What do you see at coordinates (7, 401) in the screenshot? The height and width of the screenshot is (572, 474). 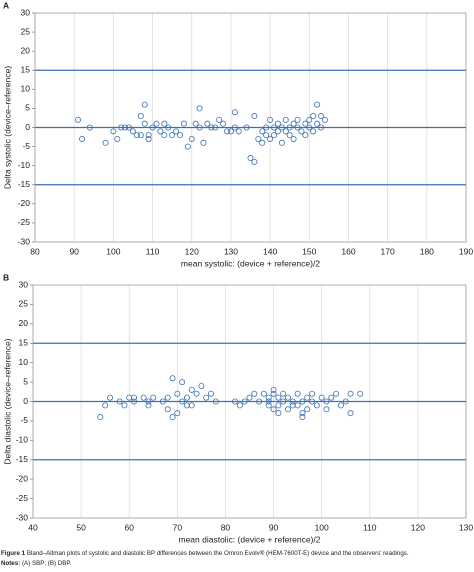 I see `y-axis-label: Delta diastolic (device–reference)` at bounding box center [7, 401].